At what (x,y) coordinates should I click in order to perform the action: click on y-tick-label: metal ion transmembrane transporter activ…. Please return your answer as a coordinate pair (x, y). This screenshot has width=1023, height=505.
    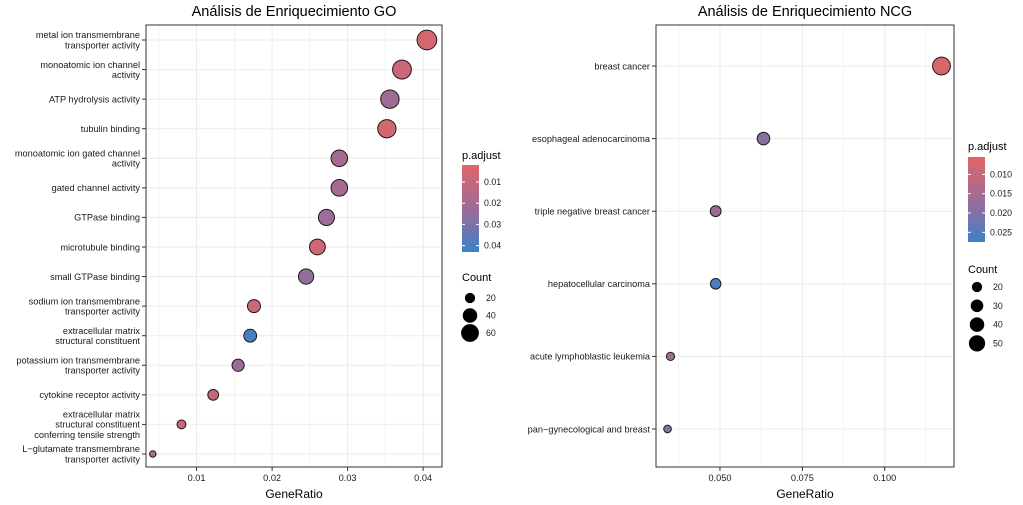
    Looking at the image, I should click on (88, 40).